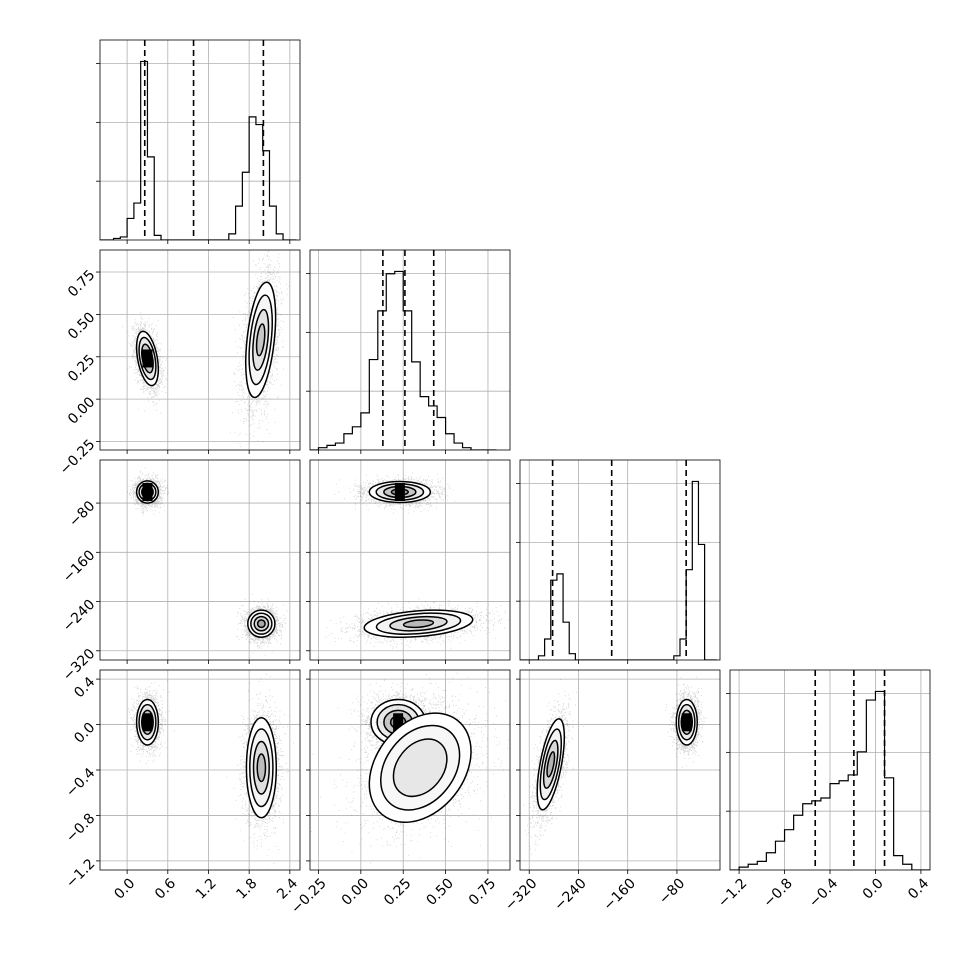  I want to click on x-tick-label: −160, so click(620, 895).